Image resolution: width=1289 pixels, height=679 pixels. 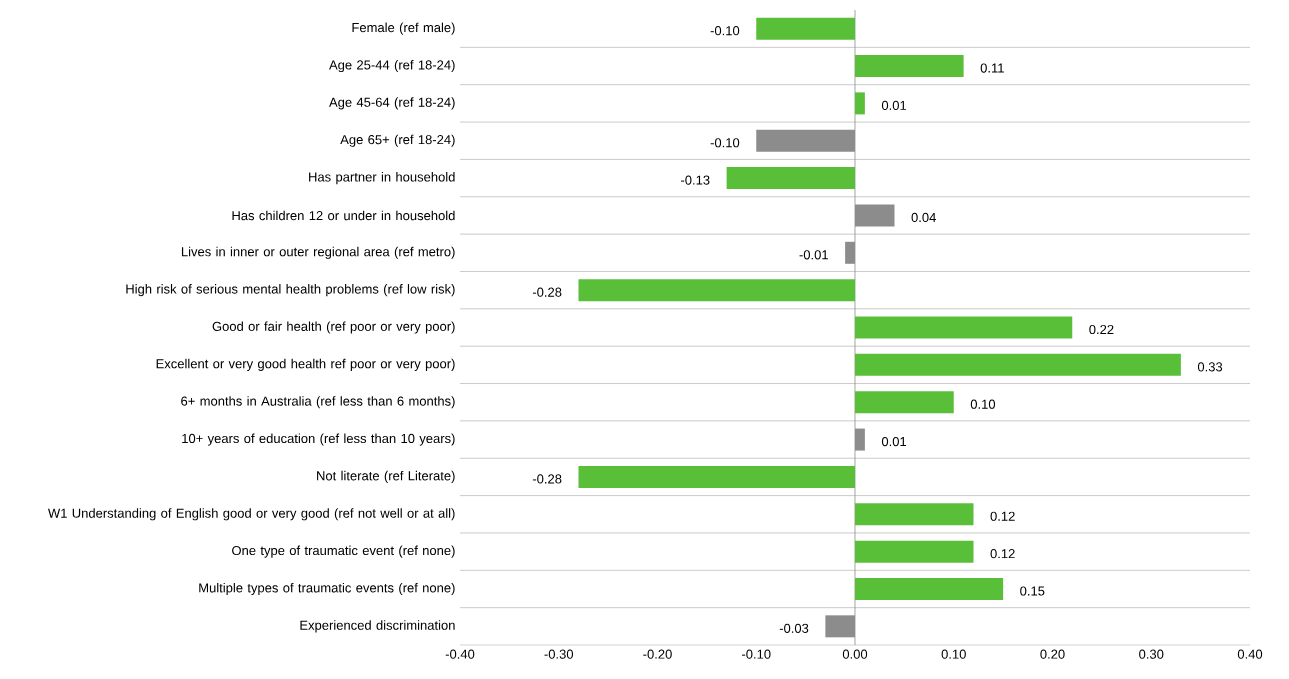 What do you see at coordinates (343, 551) in the screenshot?
I see `y-tick-label: One type of traumatic event (ref none)` at bounding box center [343, 551].